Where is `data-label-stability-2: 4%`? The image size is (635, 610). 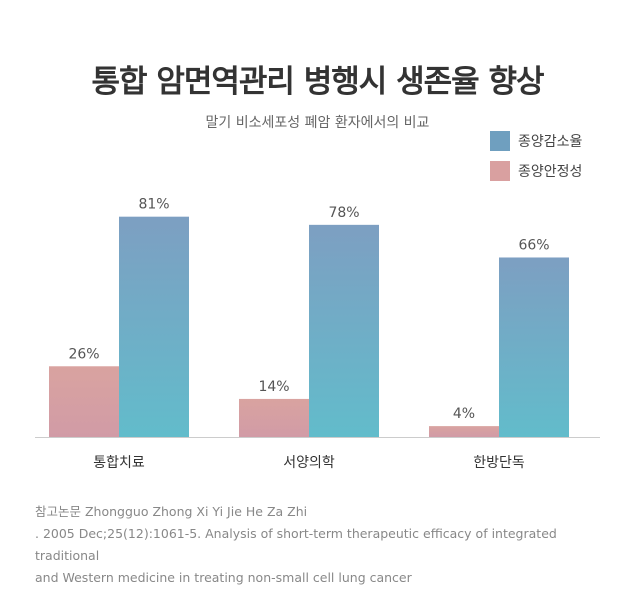 data-label-stability-2: 4% is located at coordinates (464, 414).